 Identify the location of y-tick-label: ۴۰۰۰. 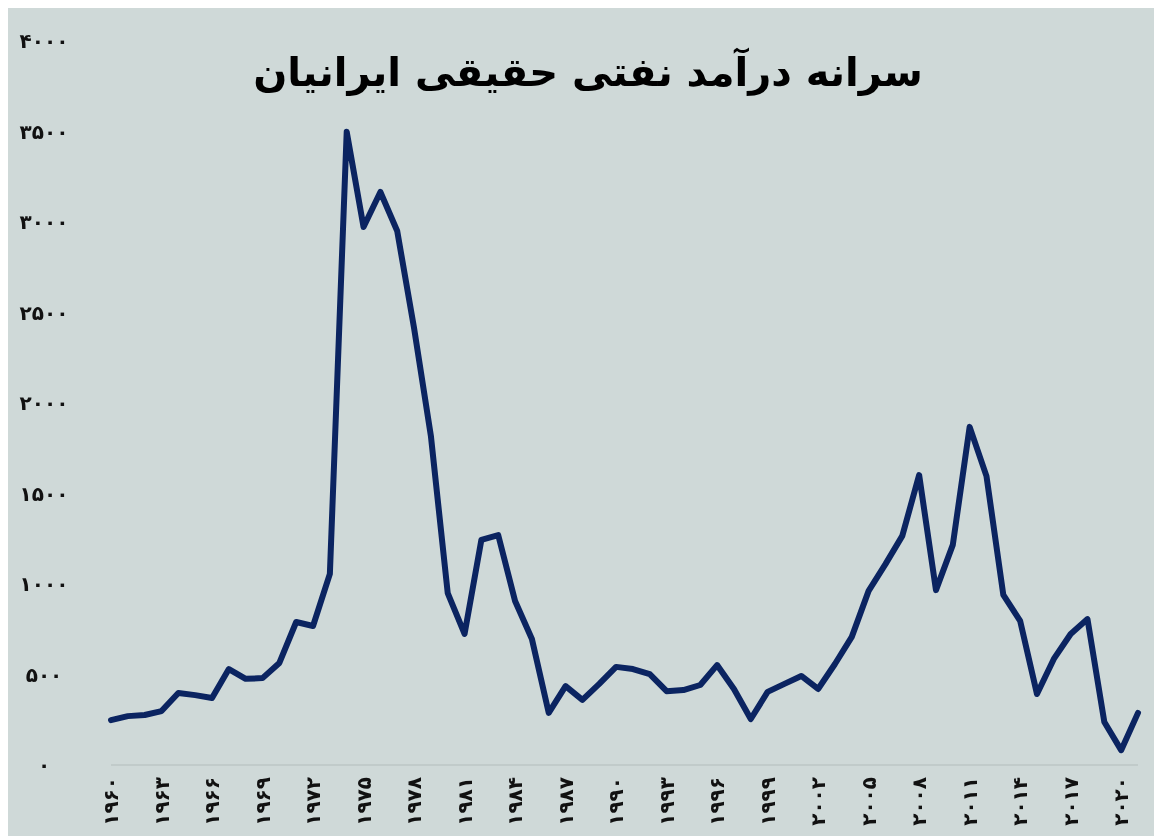
(44, 41).